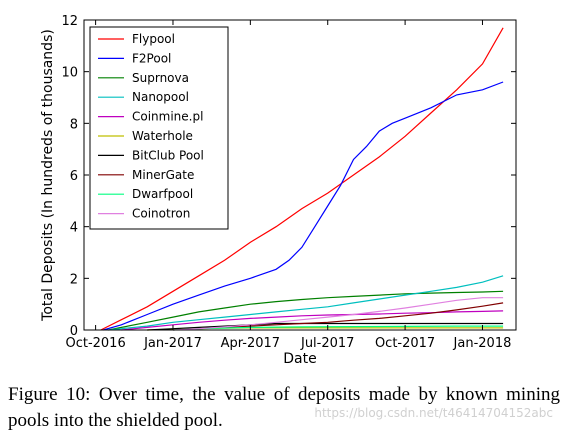  Describe the element at coordinates (250, 343) in the screenshot. I see `x-tick-label: Apr-2017` at that location.